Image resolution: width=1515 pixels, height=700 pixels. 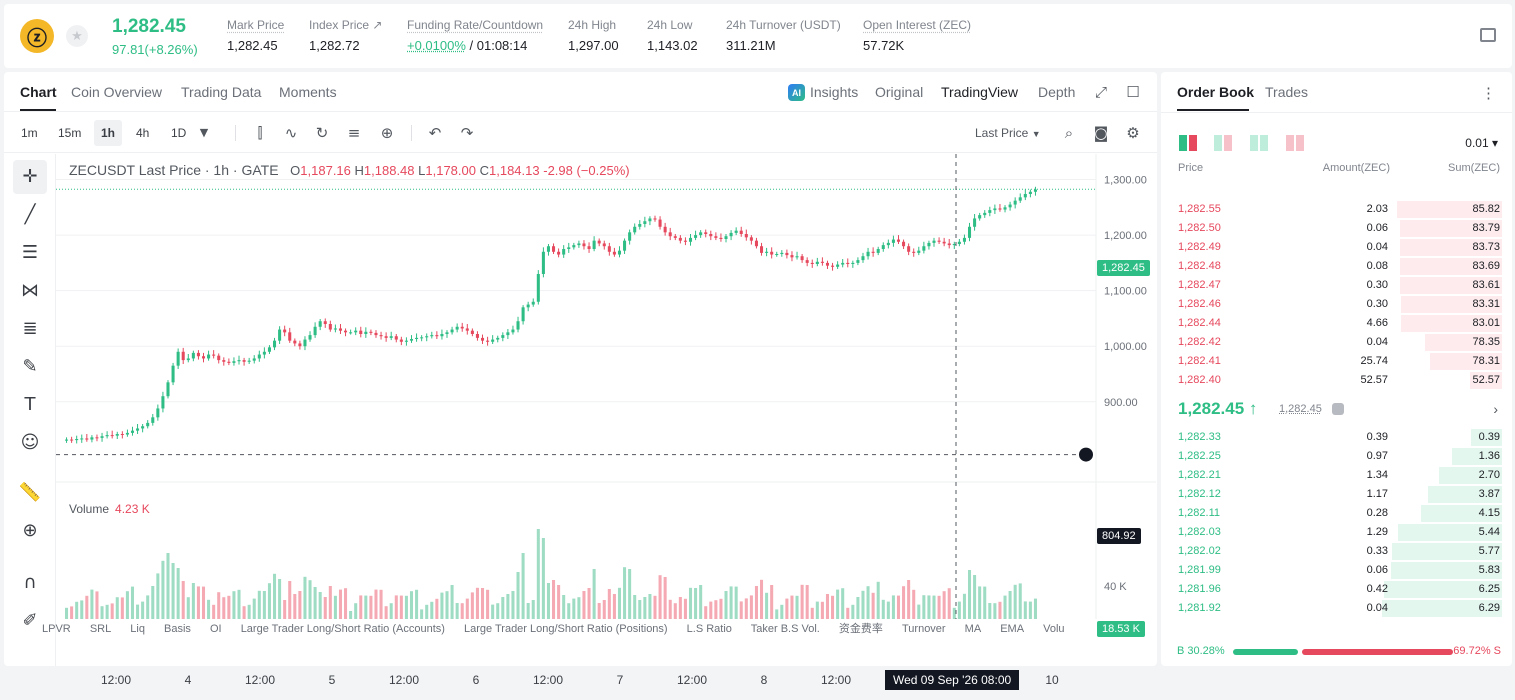 I want to click on view-tradingview: TradingView, so click(x=980, y=92).